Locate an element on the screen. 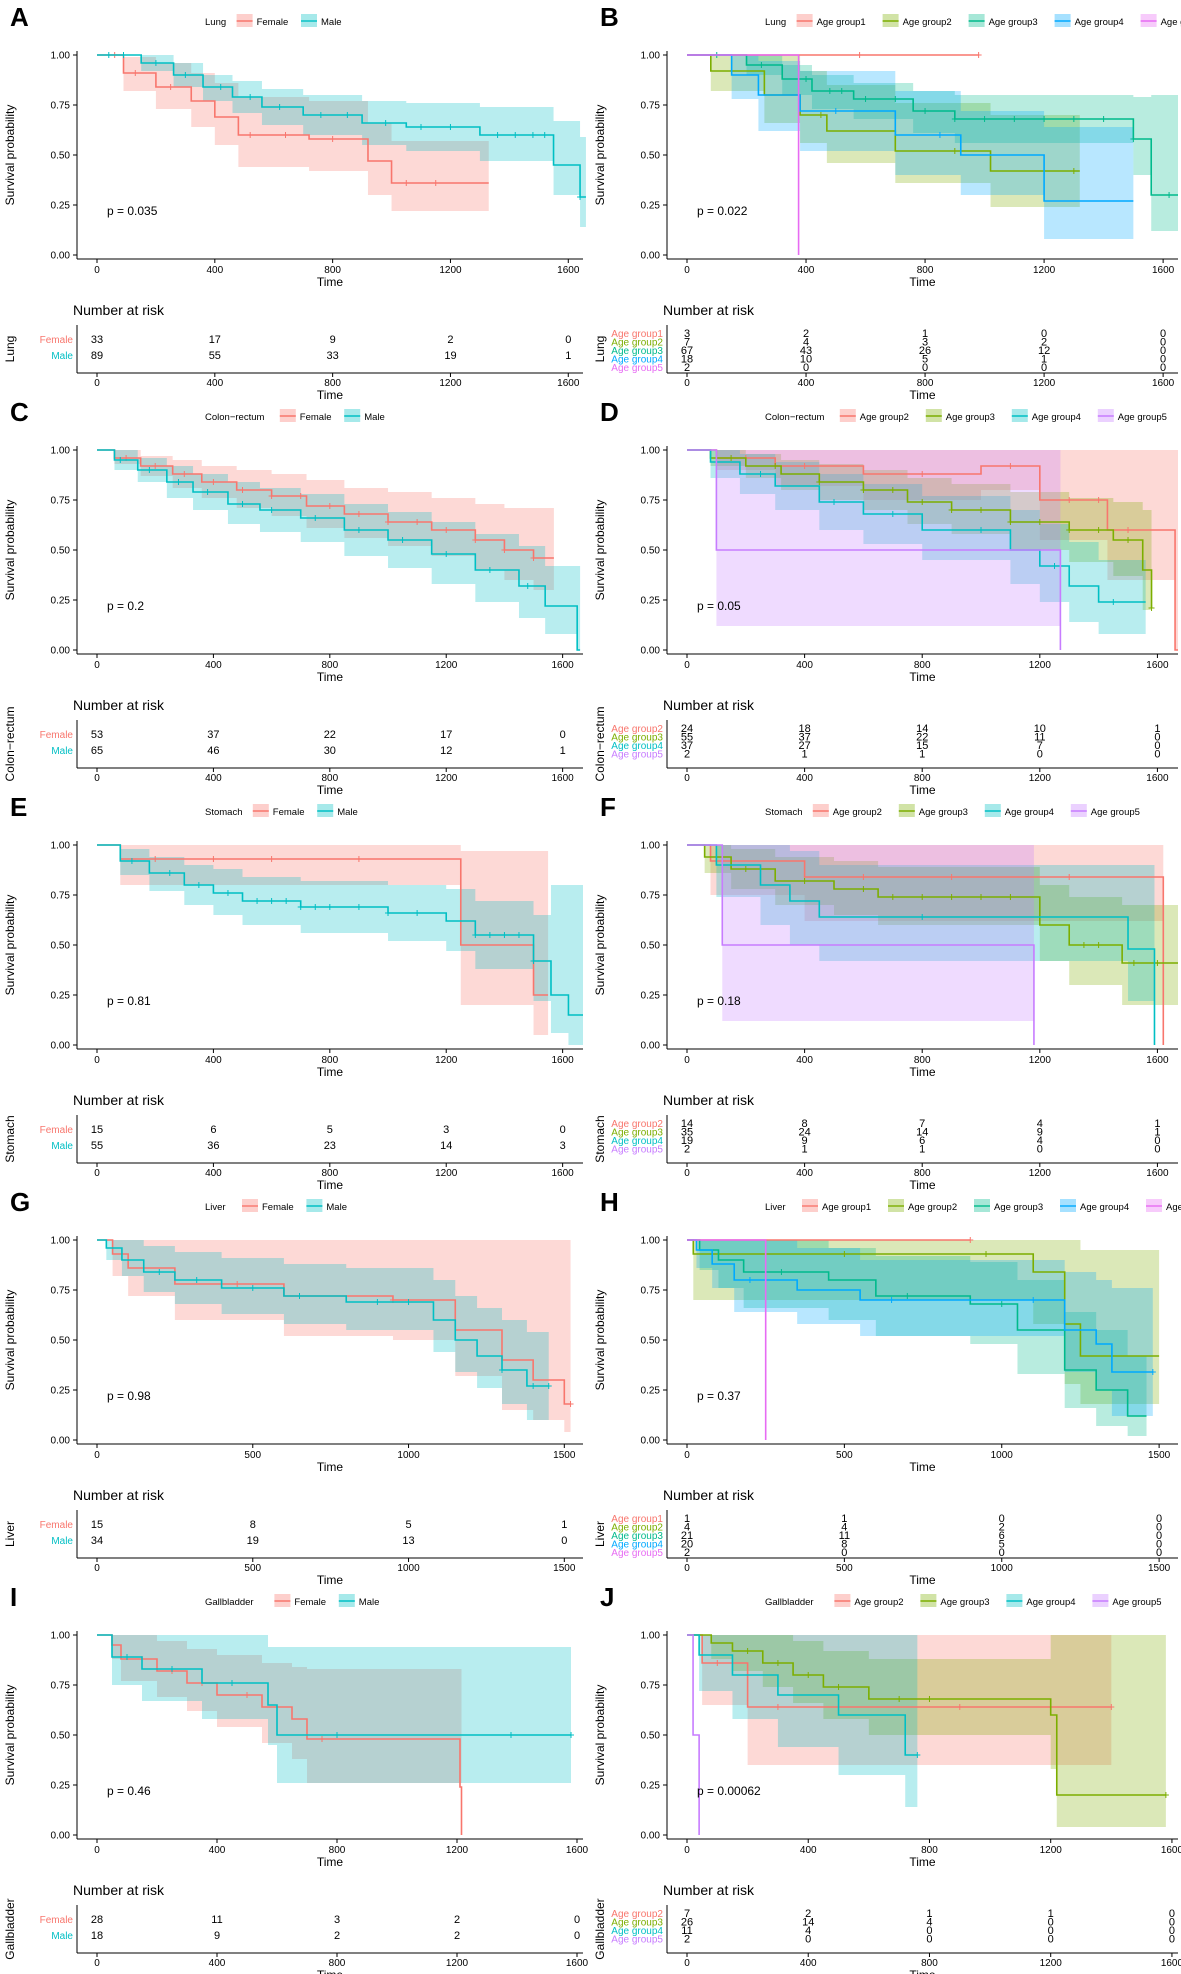 The height and width of the screenshot is (1974, 1181). legend-entry: Female is located at coordinates (289, 812).